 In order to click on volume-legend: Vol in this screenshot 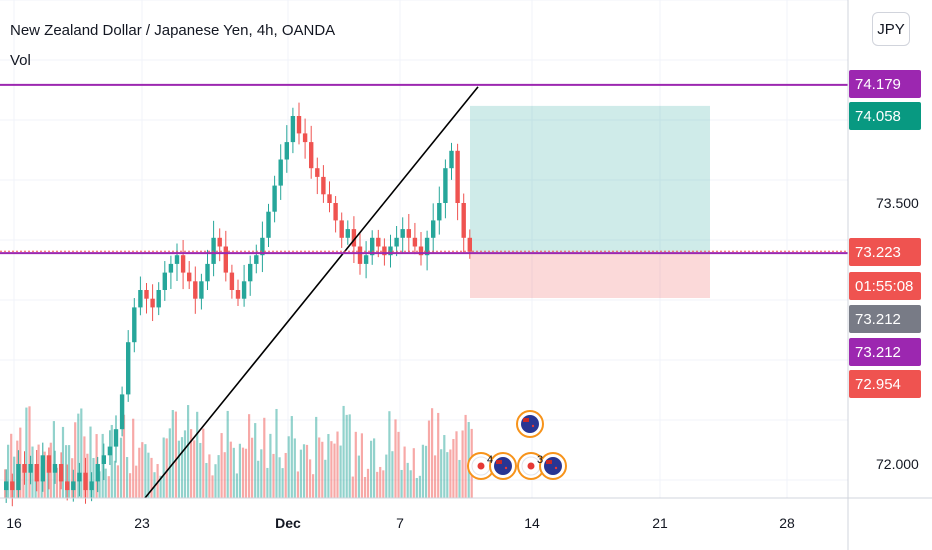, I will do `click(20, 60)`.